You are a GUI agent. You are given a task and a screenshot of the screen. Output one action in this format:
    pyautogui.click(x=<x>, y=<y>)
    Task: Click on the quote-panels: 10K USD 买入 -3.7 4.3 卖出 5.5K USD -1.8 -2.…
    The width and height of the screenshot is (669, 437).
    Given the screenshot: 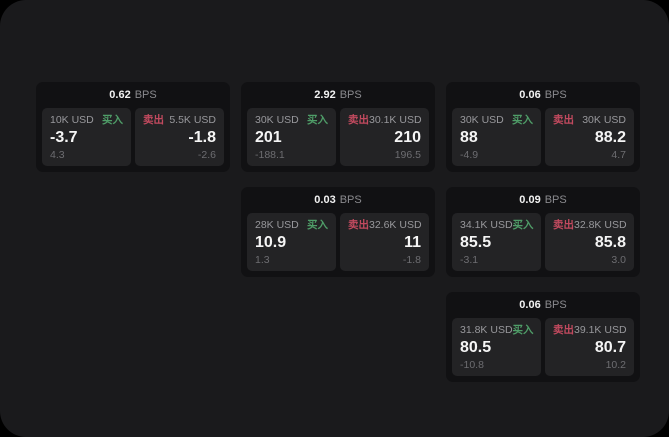 What is the action you would take?
    pyautogui.click(x=133, y=137)
    